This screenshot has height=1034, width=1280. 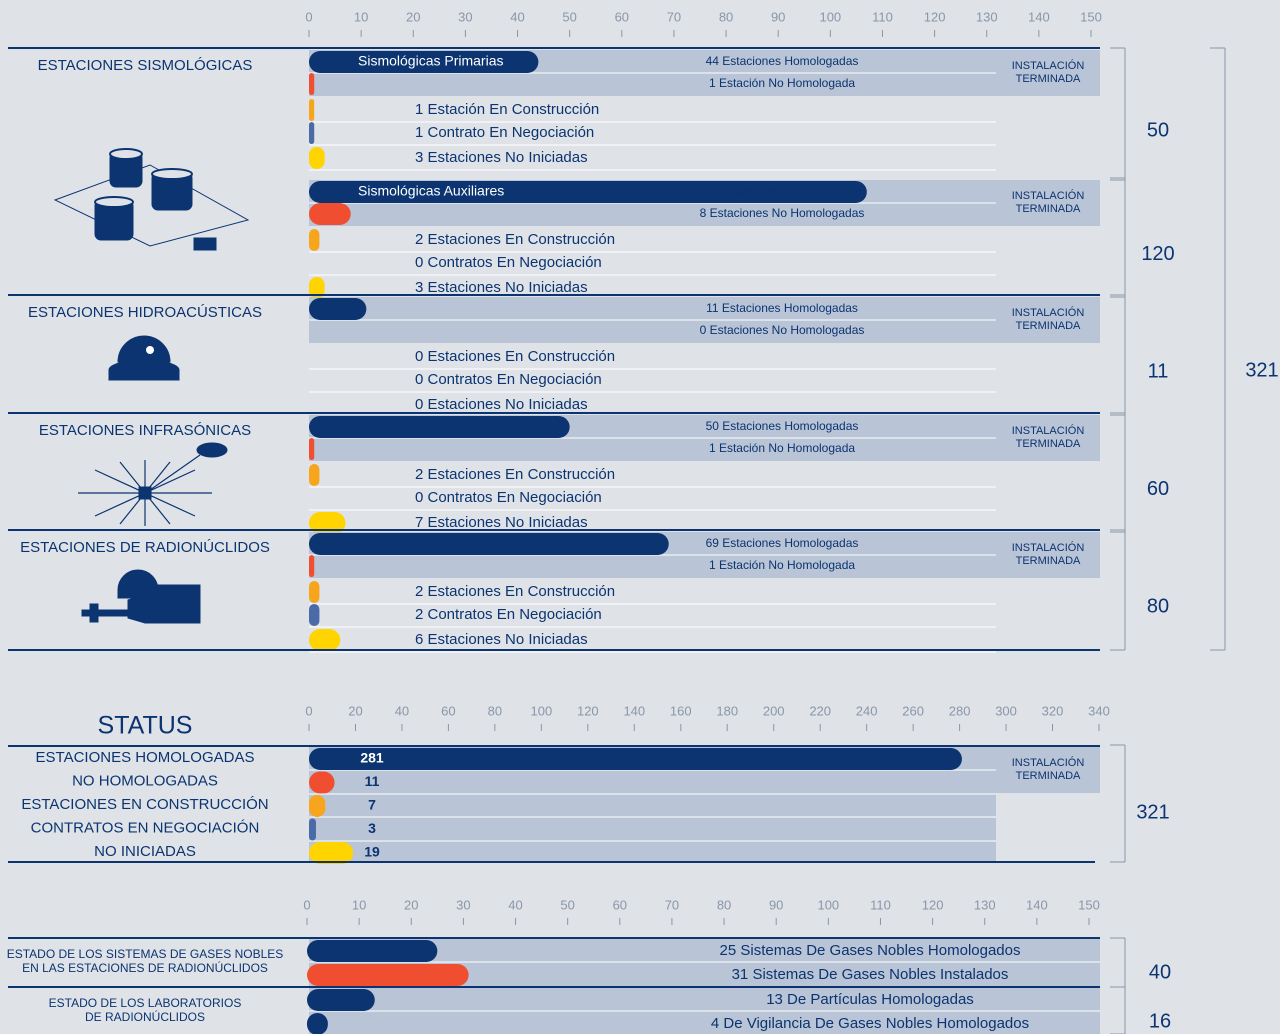 What do you see at coordinates (145, 954) in the screenshot?
I see `group-label: ESTADO DE LOS SISTEMAS DE GASES NOBLES` at bounding box center [145, 954].